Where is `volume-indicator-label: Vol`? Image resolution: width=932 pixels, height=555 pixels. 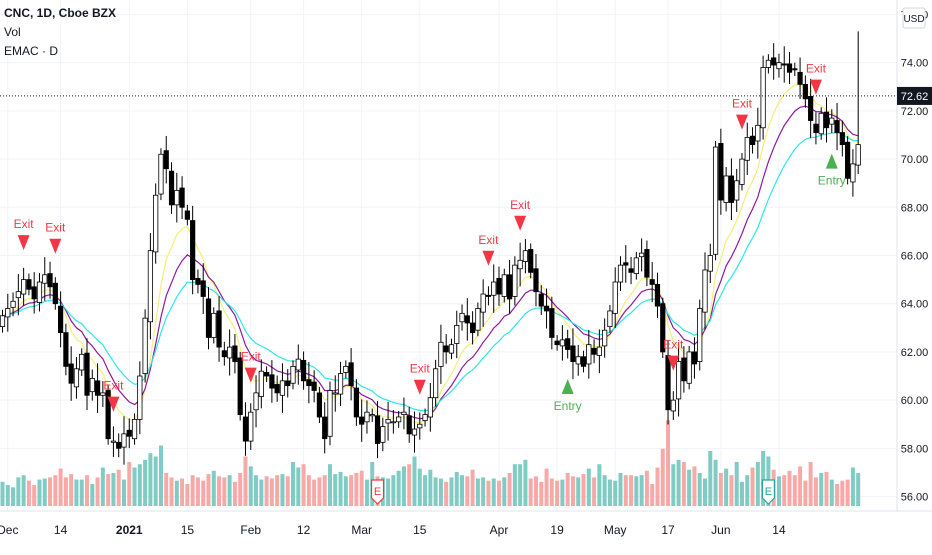 volume-indicator-label: Vol is located at coordinates (12, 32).